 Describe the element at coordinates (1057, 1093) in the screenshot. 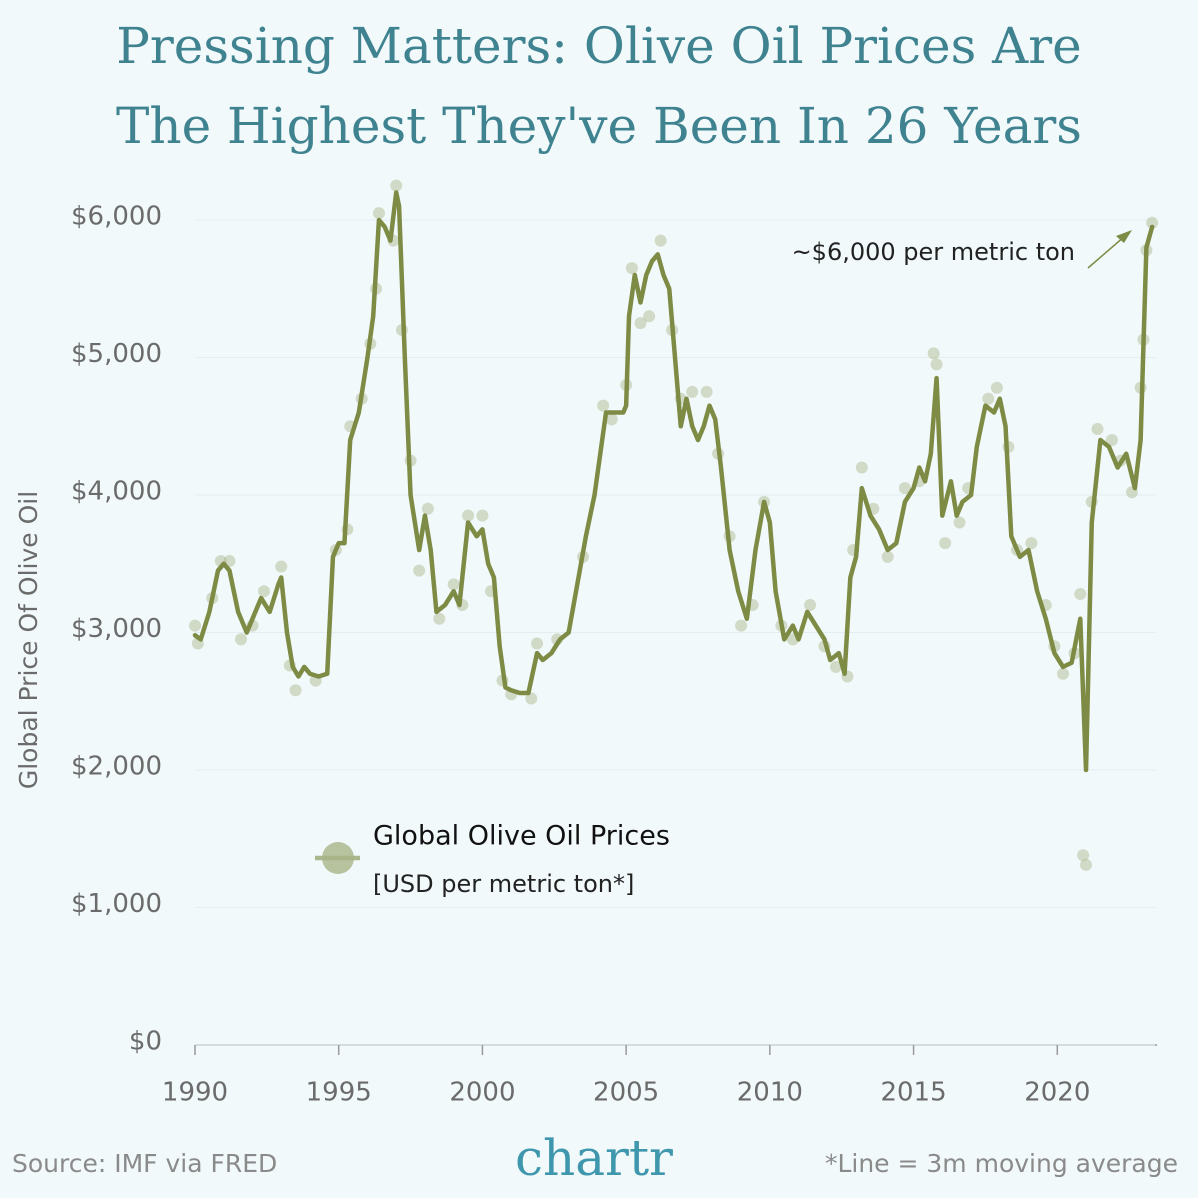

I see `x-tick-label: 2020` at that location.